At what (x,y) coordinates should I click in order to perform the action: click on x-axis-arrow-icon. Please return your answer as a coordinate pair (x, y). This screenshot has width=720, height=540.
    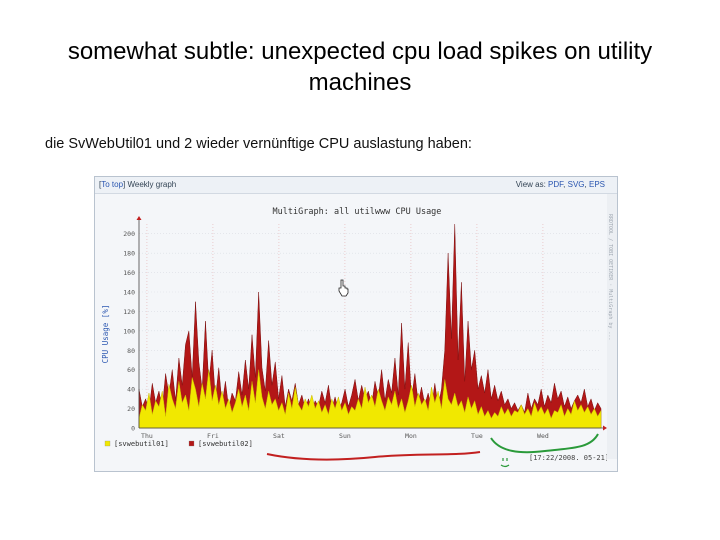
    Looking at the image, I should click on (605, 428).